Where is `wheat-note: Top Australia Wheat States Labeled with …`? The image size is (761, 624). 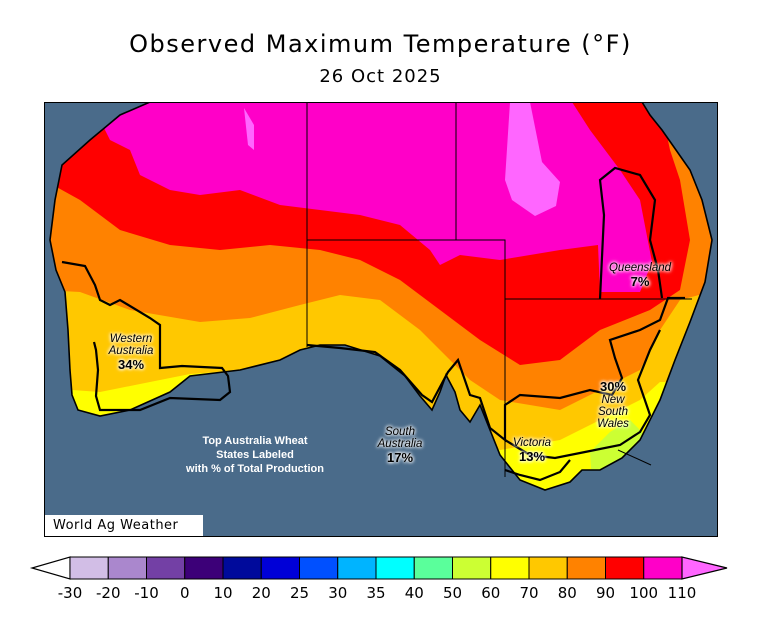 wheat-note: Top Australia Wheat States Labeled with … is located at coordinates (255, 455).